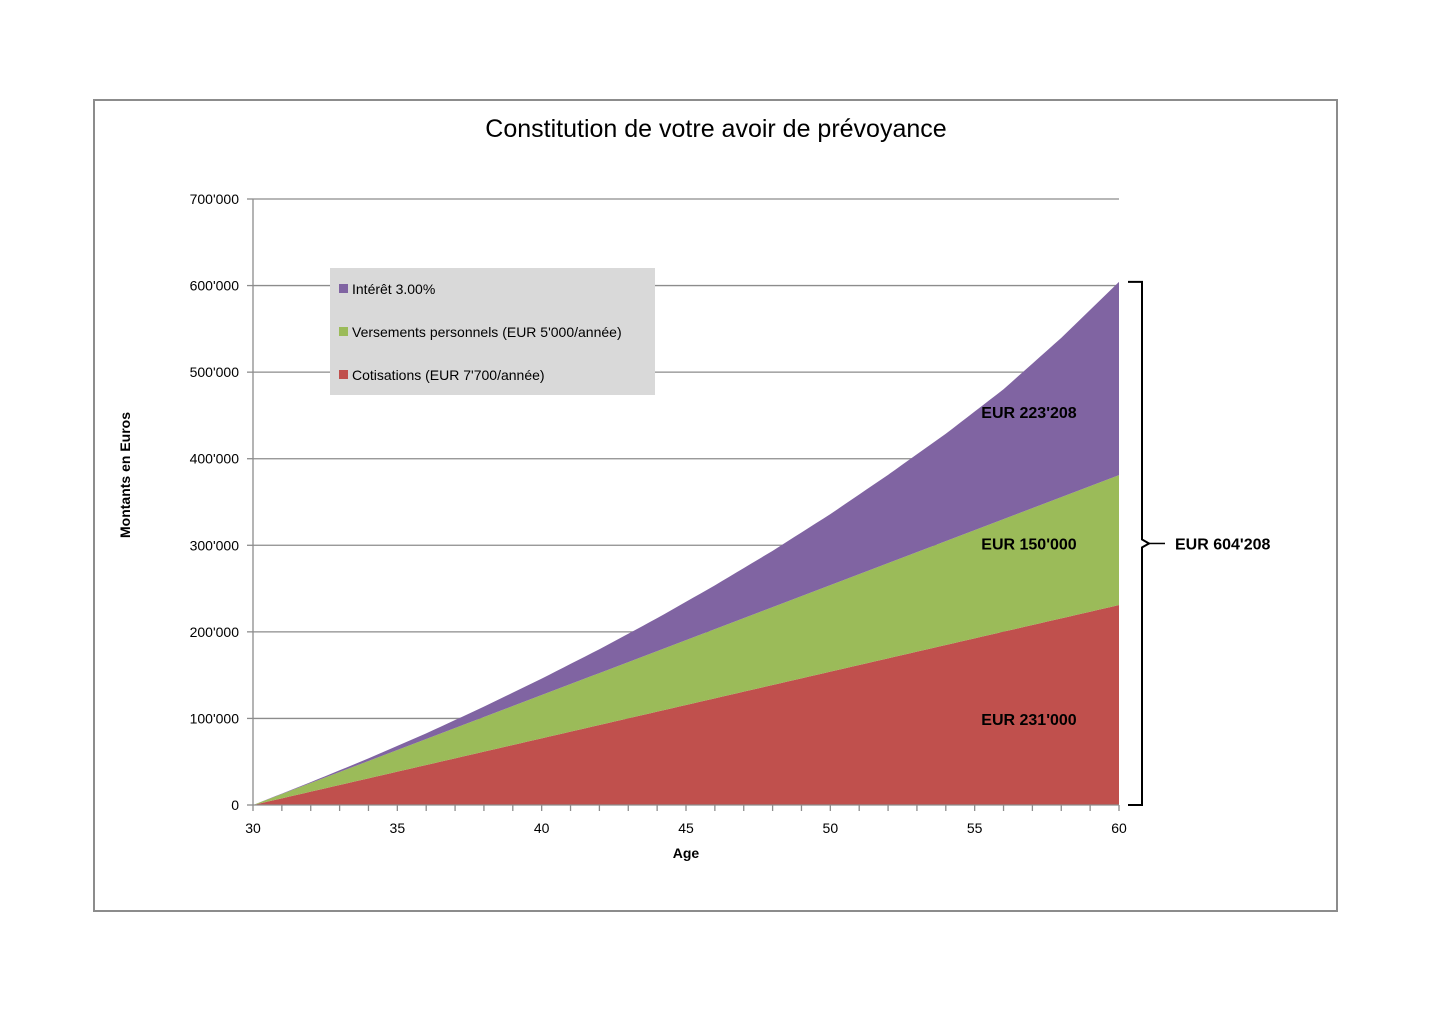 Image resolution: width=1437 pixels, height=1016 pixels. I want to click on x-tick-label: 60, so click(1119, 828).